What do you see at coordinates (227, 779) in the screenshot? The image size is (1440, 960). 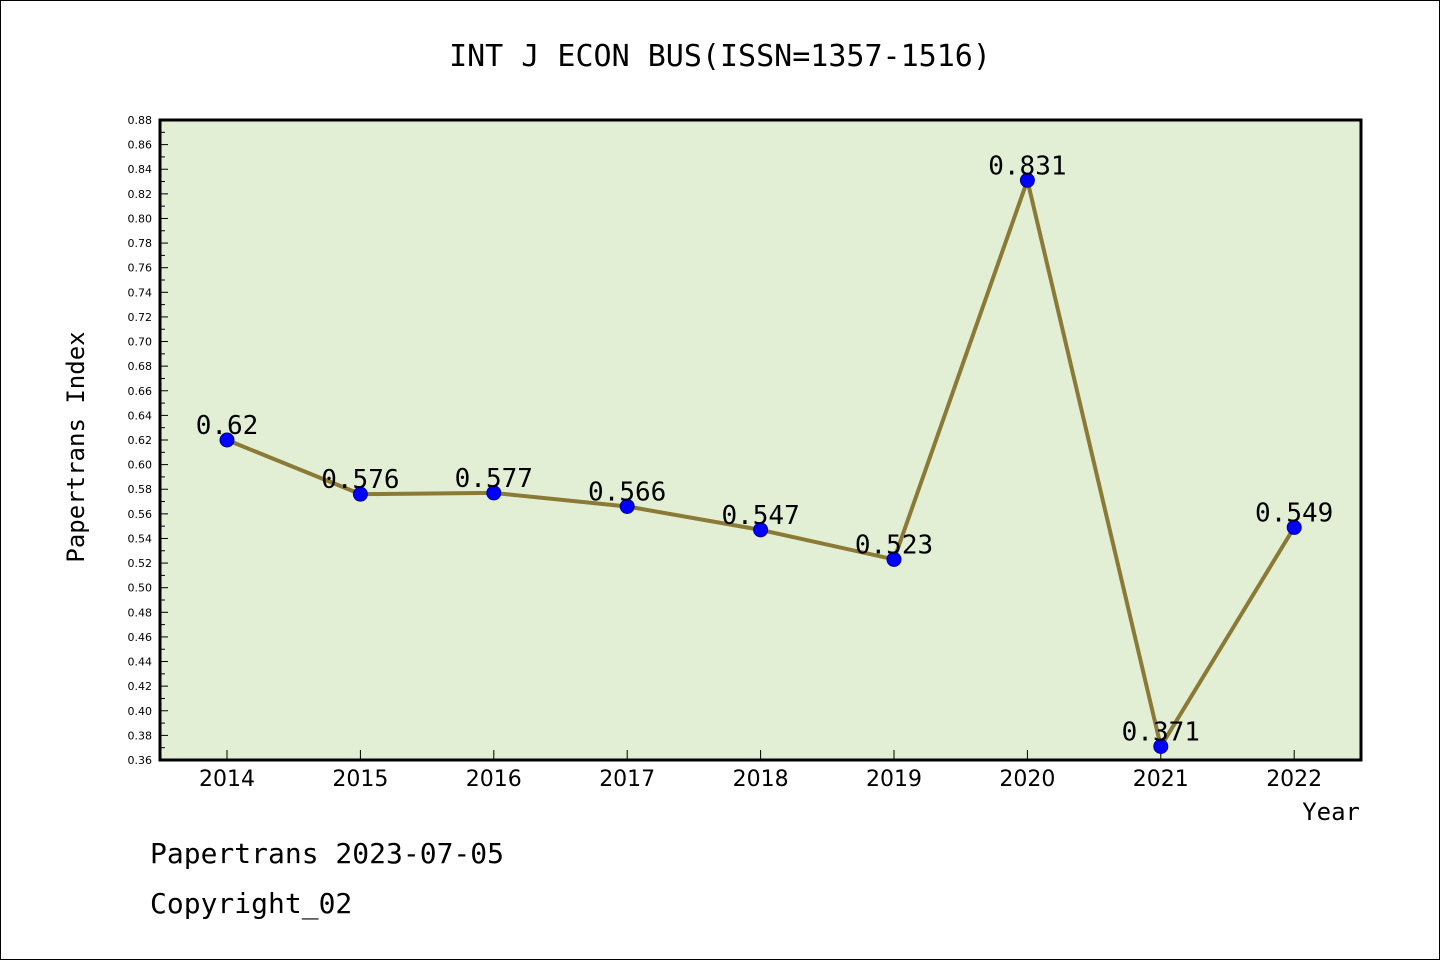 I see `x-tick-label: 2014` at bounding box center [227, 779].